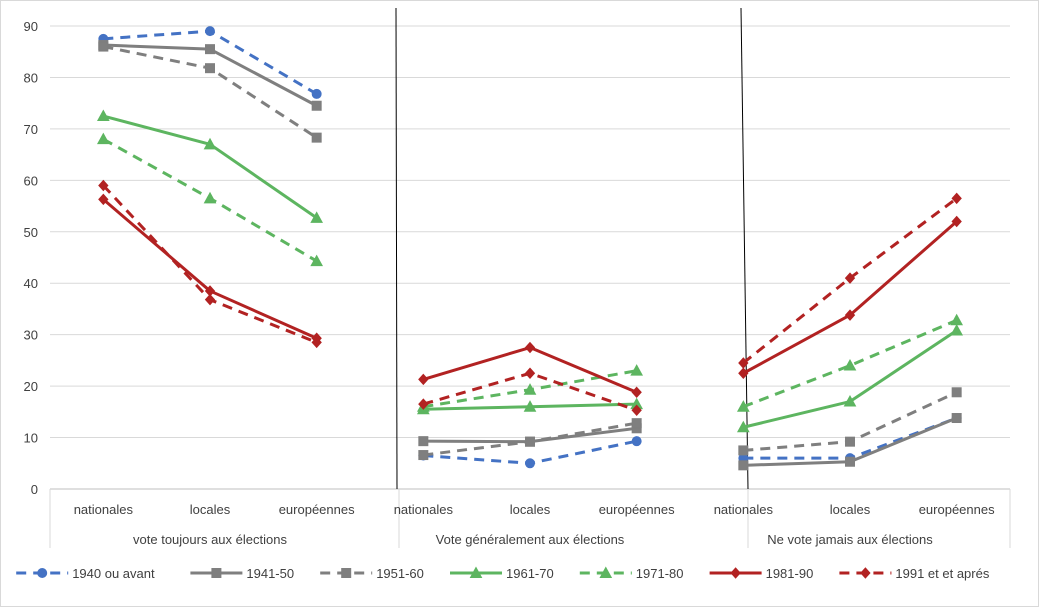  Describe the element at coordinates (31, 232) in the screenshot. I see `y-tick-label: 50` at that location.